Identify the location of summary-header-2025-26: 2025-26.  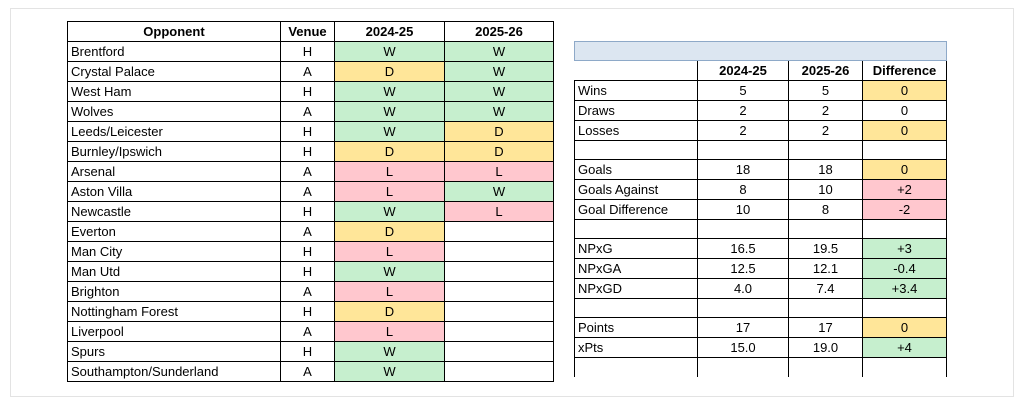
(825, 70).